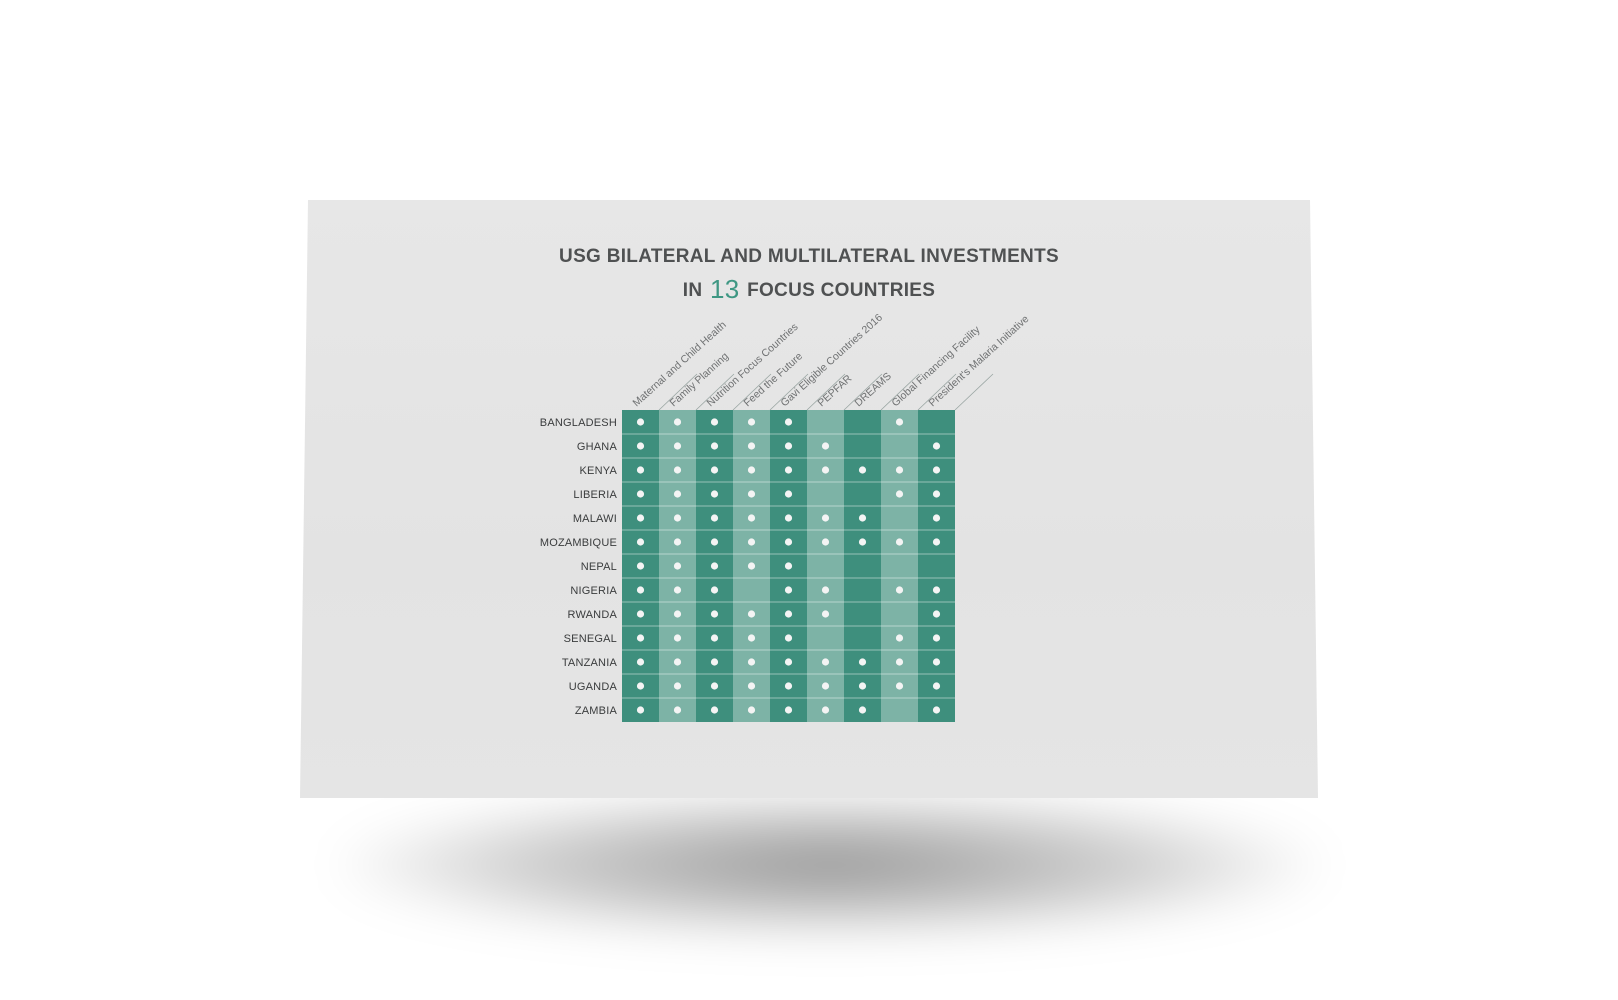 This screenshot has width=1618, height=1000. What do you see at coordinates (578, 423) in the screenshot?
I see `country-label: BANGLADESH` at bounding box center [578, 423].